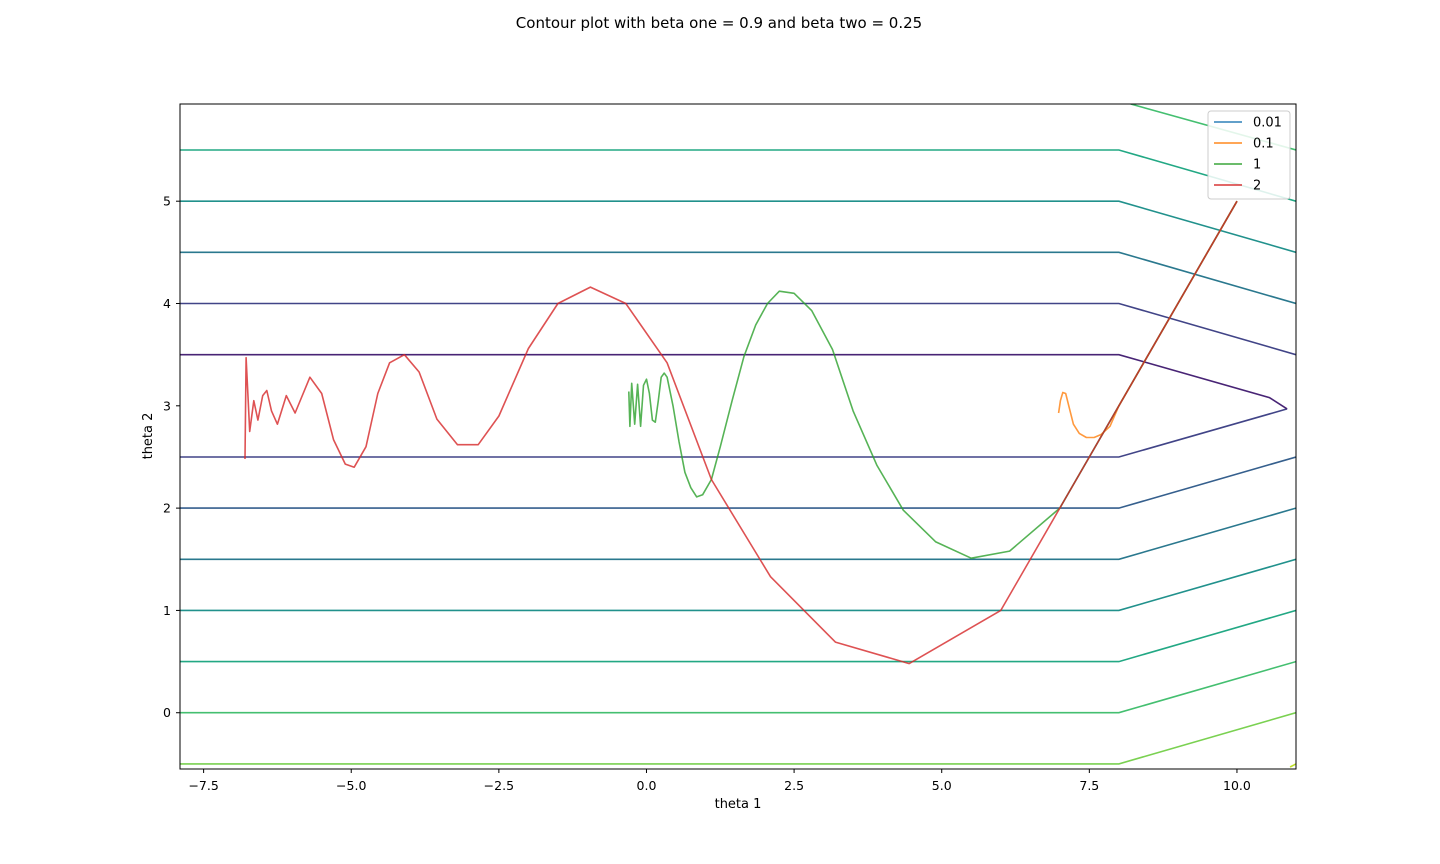  What do you see at coordinates (719, 781) in the screenshot?
I see `x-axis: −7.5 −5.0 −2.5 0.0 2.5 5.0 7.5 10.0` at bounding box center [719, 781].